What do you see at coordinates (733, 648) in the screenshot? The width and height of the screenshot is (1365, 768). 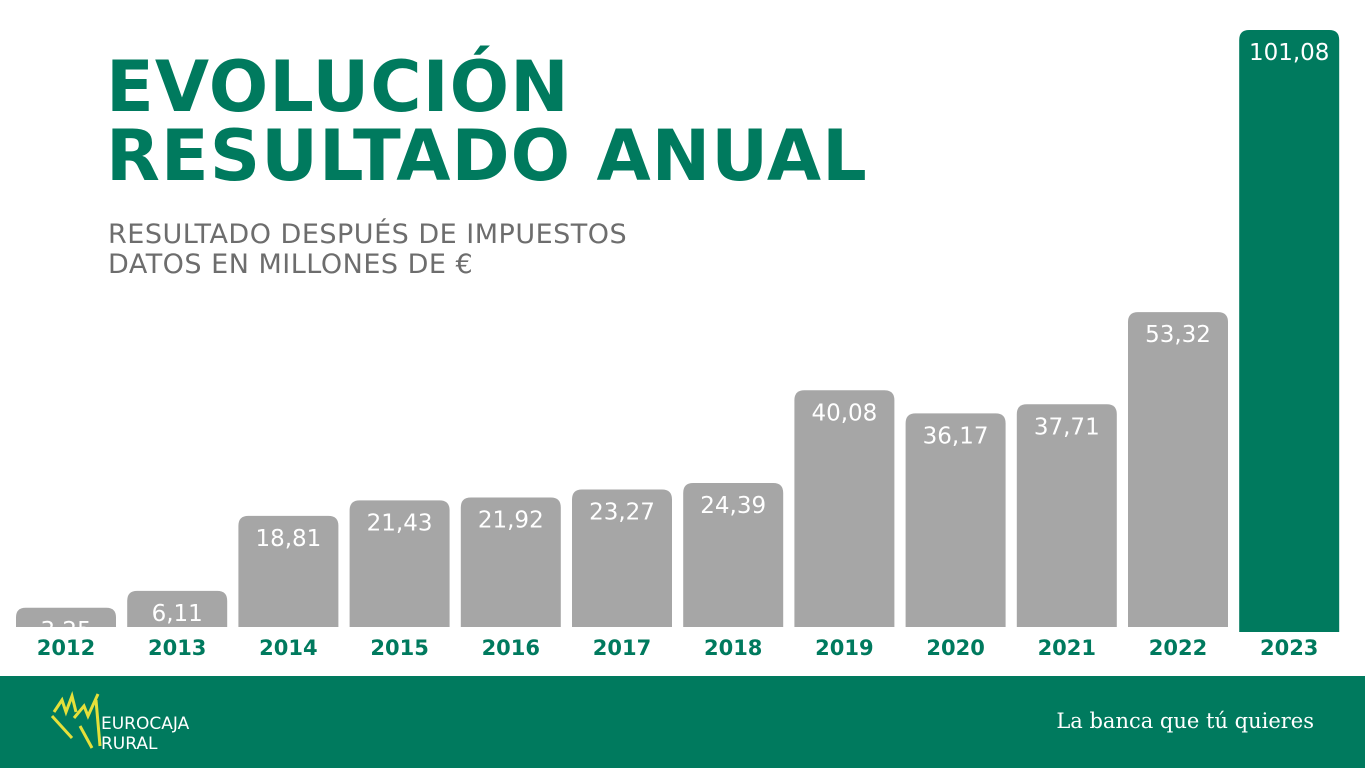 I see `x-tick-label: 2018` at bounding box center [733, 648].